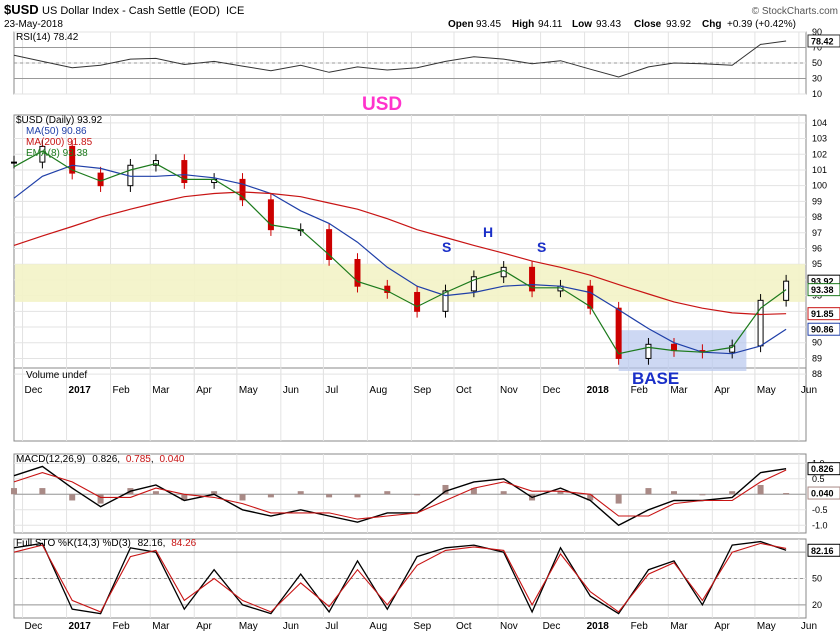 The width and height of the screenshot is (840, 632). What do you see at coordinates (204, 390) in the screenshot?
I see `x-tick-label-price: Apr` at bounding box center [204, 390].